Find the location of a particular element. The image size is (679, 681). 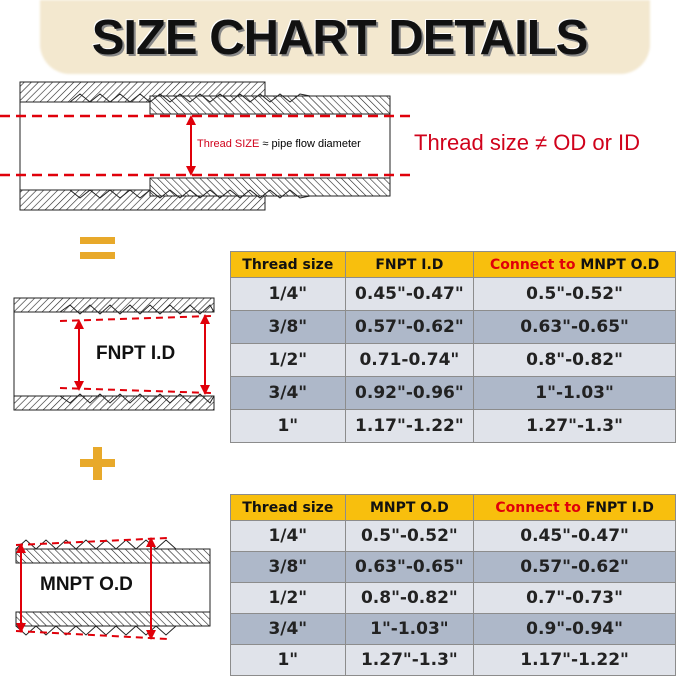

table-row: 1/4" 0.5"-0.52" 0.45"-0.47" is located at coordinates (453, 536).